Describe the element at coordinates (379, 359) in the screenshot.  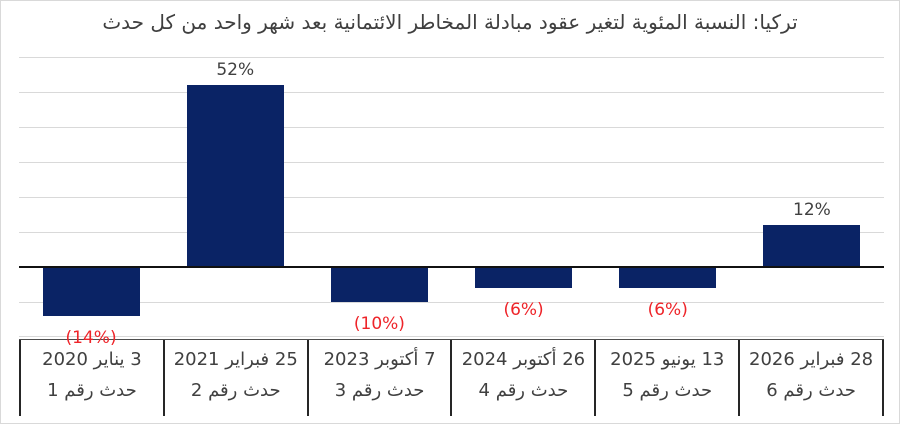
I see `category-date: 7 أكتوبر 2023` at that location.